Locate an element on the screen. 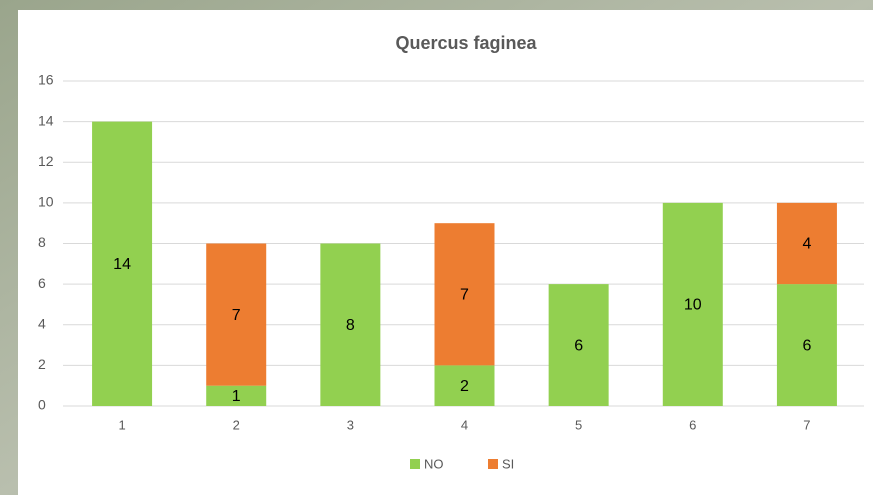 Image resolution: width=873 pixels, height=495 pixels. y-tick-label: 12 is located at coordinates (46, 161).